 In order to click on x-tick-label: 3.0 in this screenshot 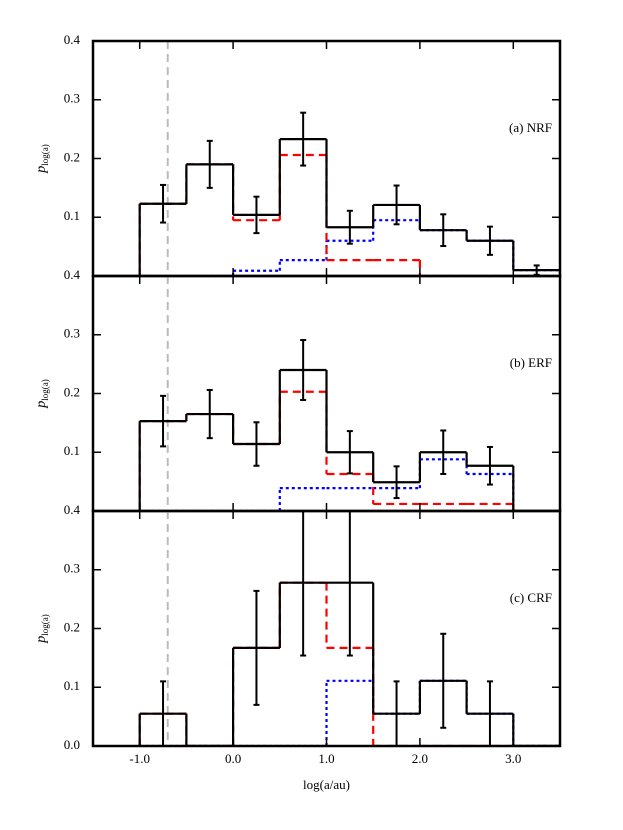, I will do `click(513, 758)`.